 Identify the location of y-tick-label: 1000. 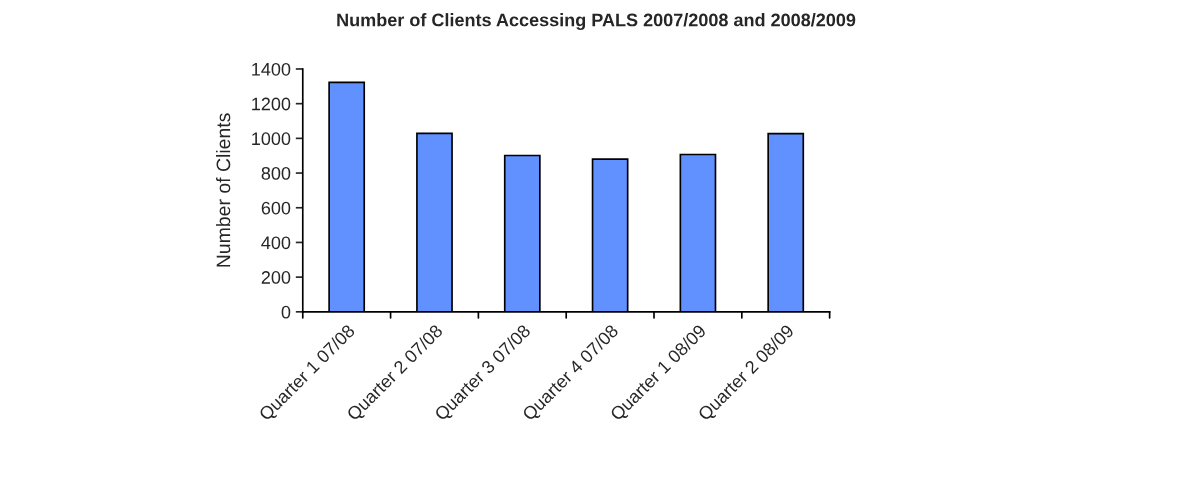
(271, 139).